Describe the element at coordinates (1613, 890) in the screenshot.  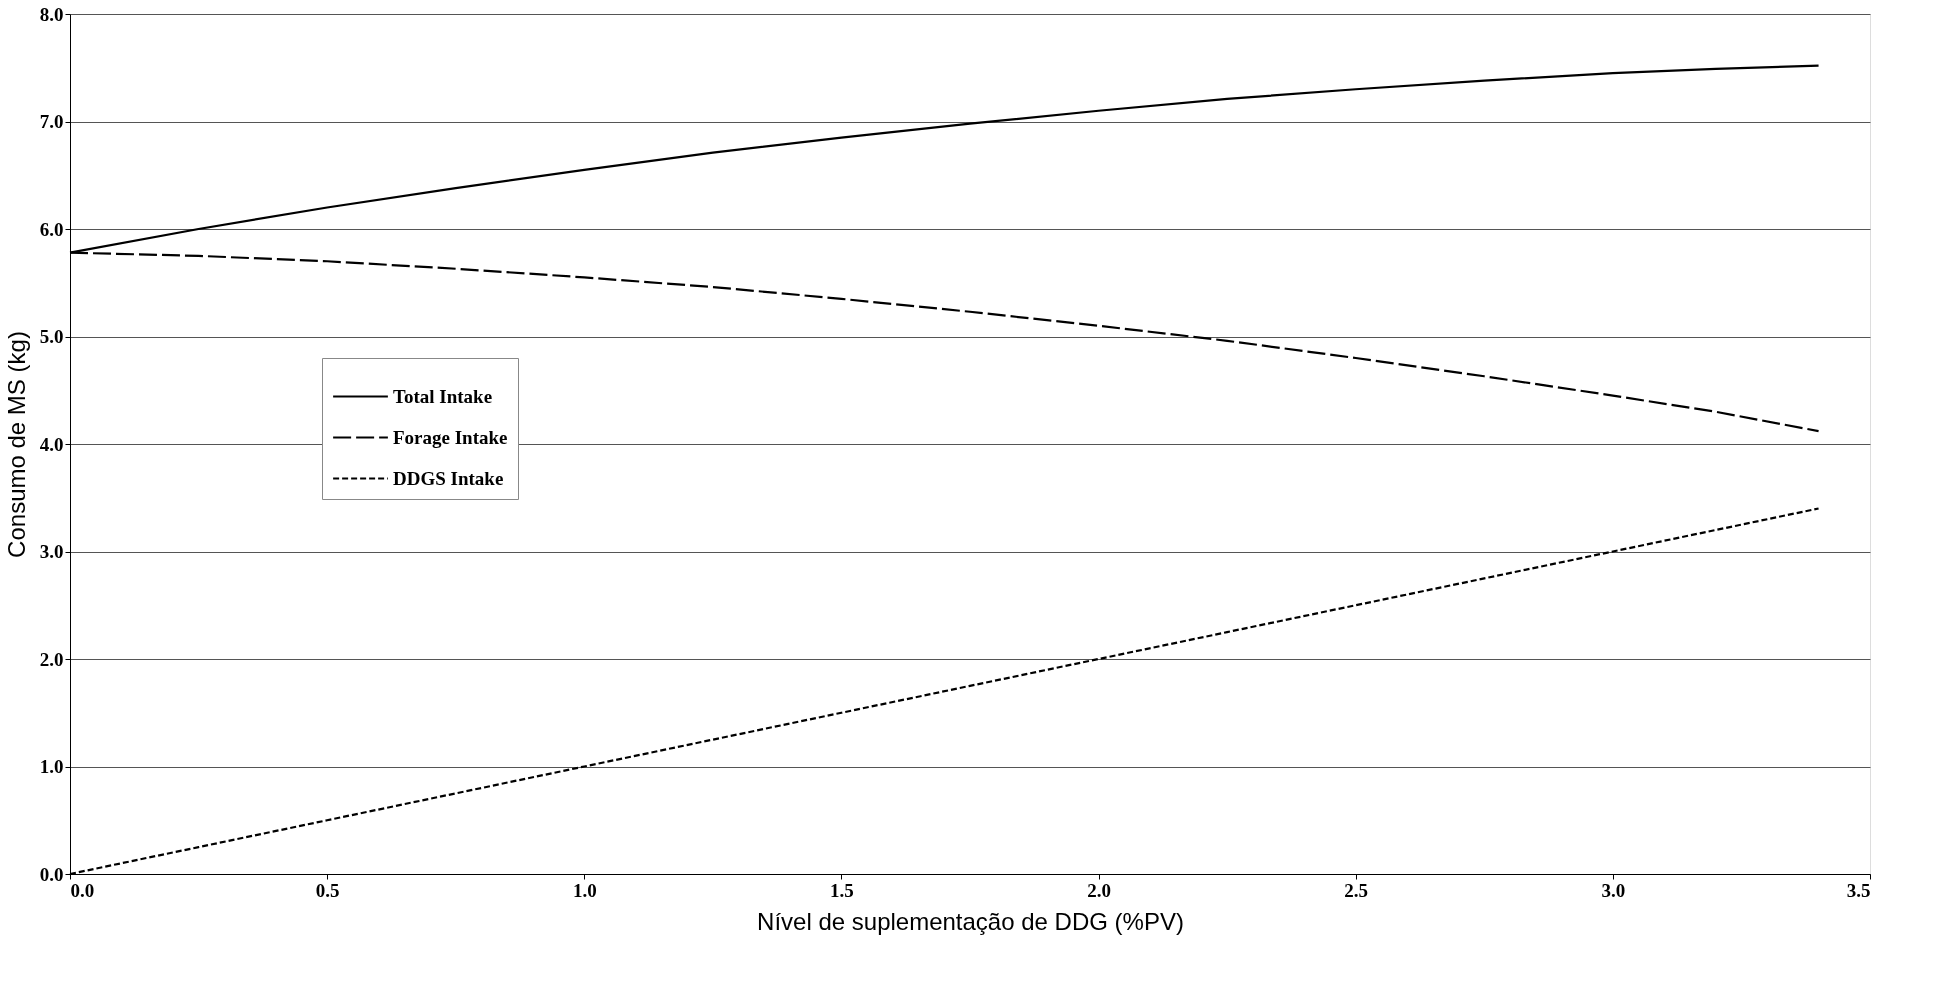
I see `x-tick-label: 3.0` at that location.